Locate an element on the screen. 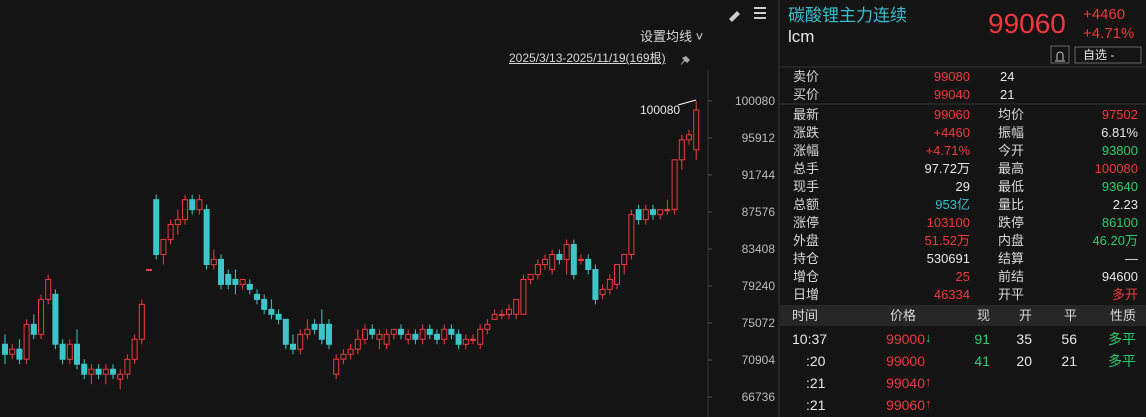  ma-setting-text: 设置均线 is located at coordinates (666, 36).